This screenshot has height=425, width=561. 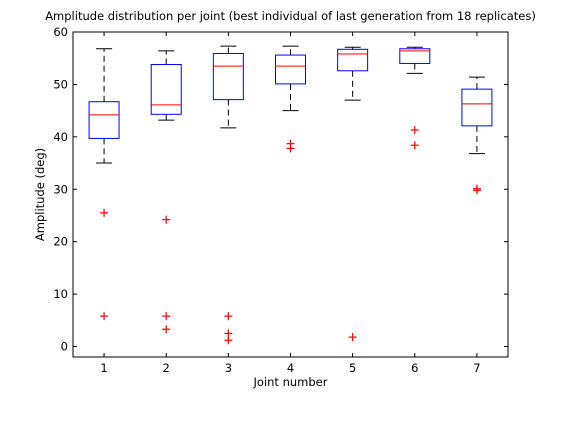 What do you see at coordinates (103, 368) in the screenshot?
I see `x-tick-label: 1` at bounding box center [103, 368].